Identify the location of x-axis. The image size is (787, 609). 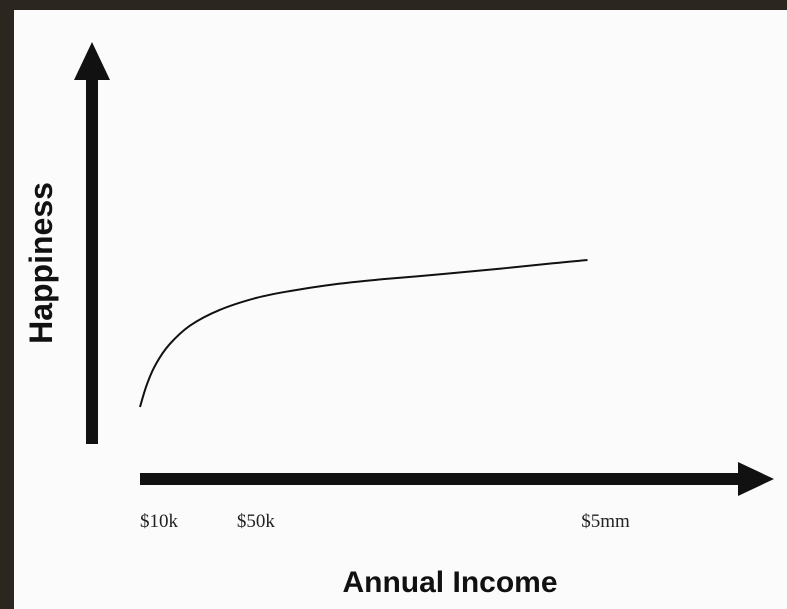
(457, 479).